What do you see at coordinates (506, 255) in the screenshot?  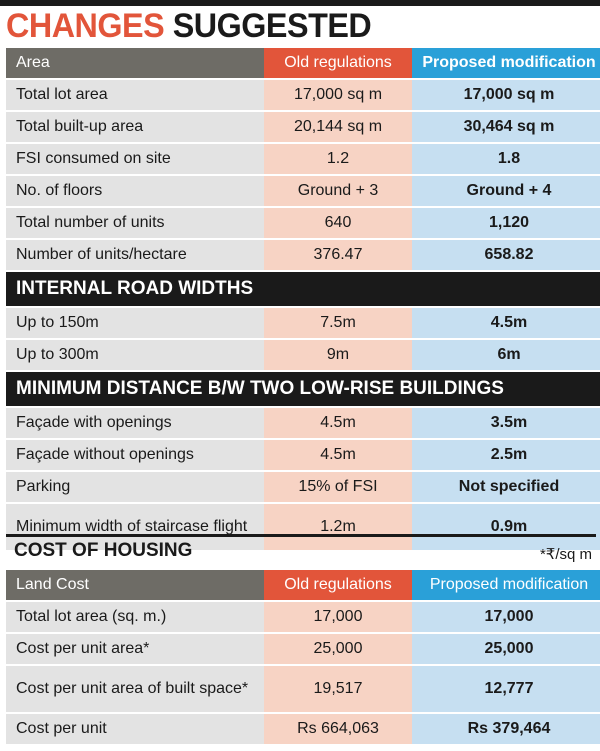 I see `proposed-value: 658.82` at bounding box center [506, 255].